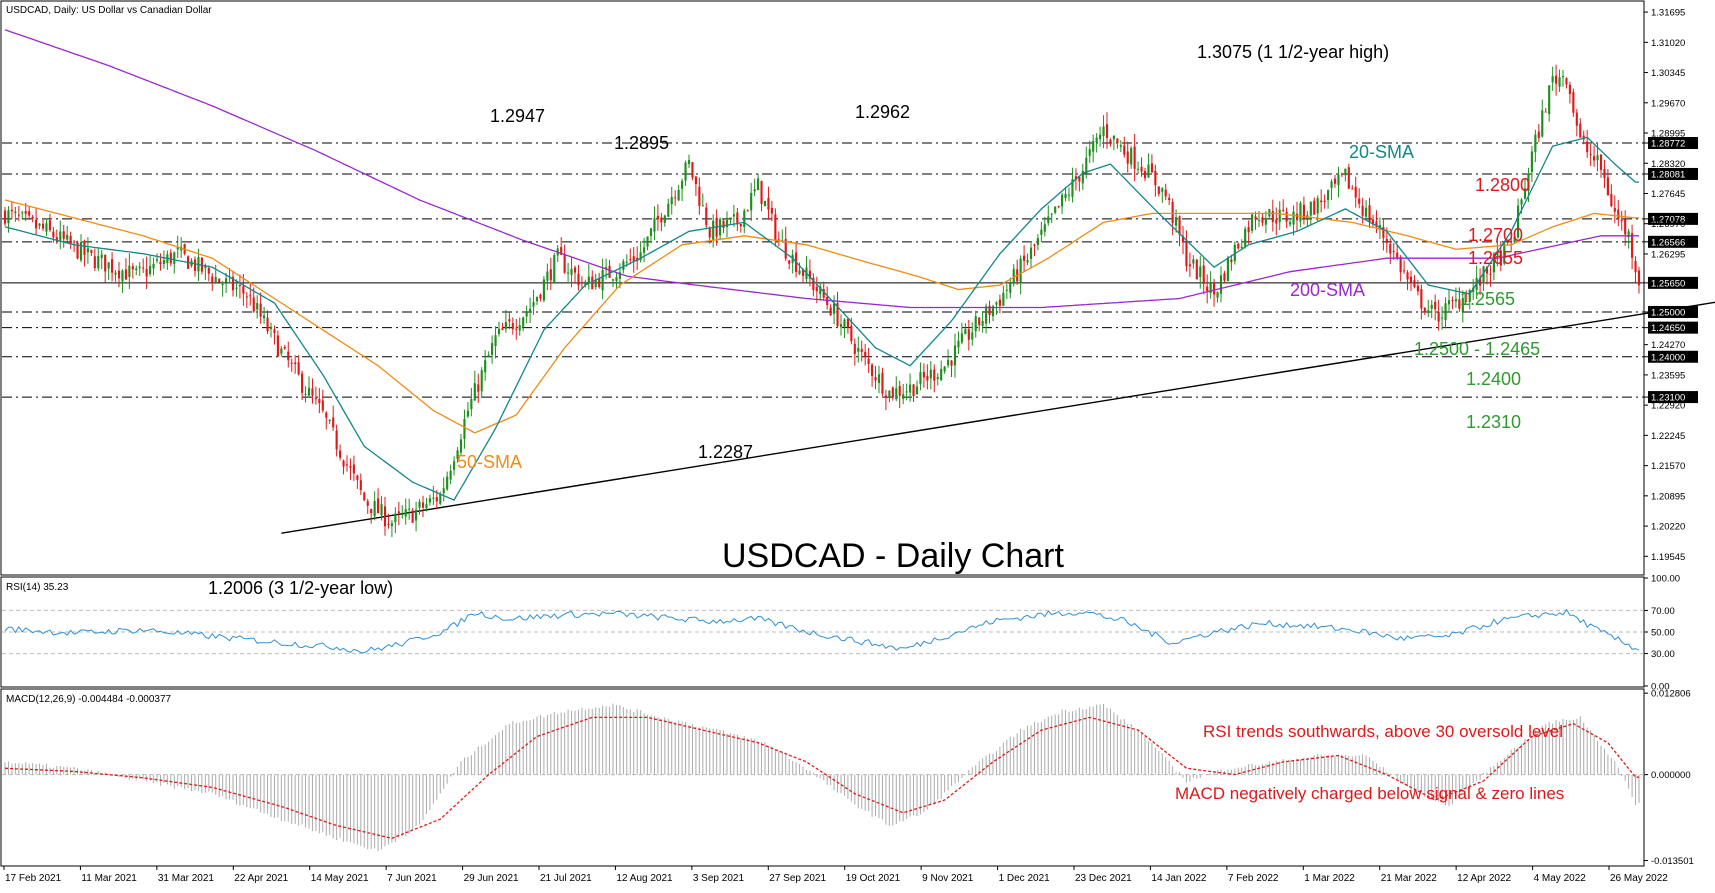 This screenshot has width=1715, height=893. Describe the element at coordinates (882, 112) in the screenshot. I see `annotation-high-3: 1.2962` at that location.